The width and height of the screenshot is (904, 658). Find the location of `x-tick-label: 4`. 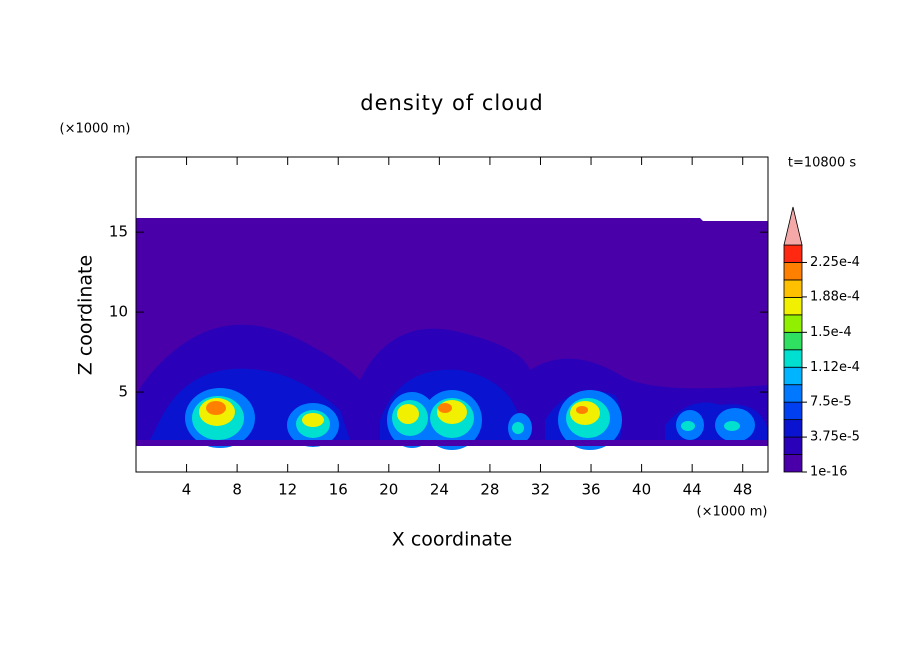

x-tick-label: 4 is located at coordinates (187, 490).